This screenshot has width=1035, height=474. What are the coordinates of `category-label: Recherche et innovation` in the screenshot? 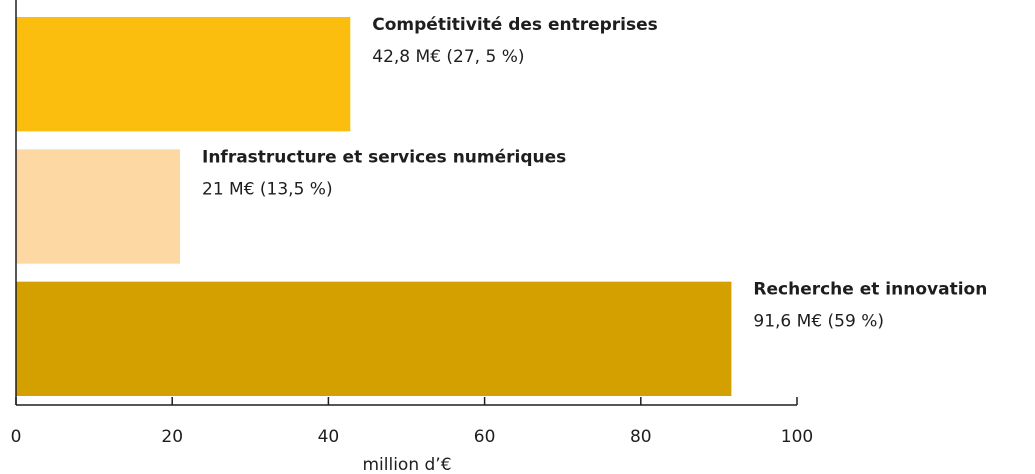 It's located at (870, 290).